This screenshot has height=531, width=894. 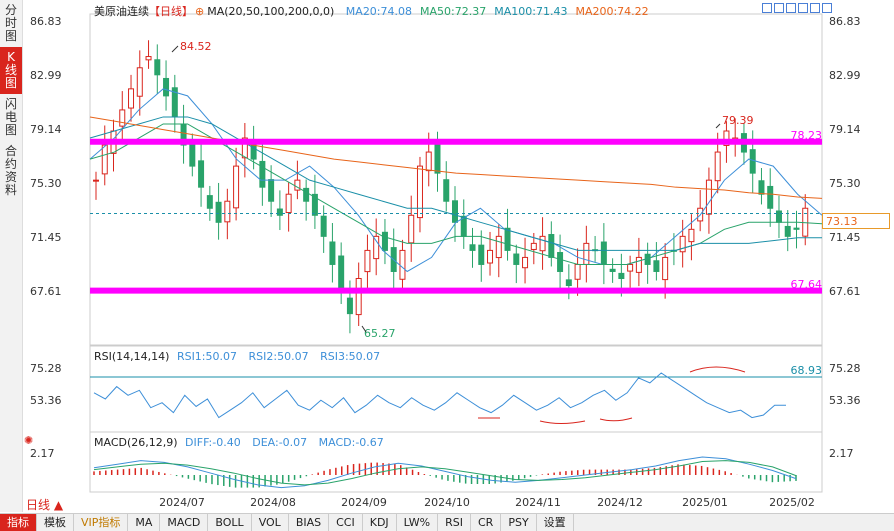 I want to click on indicator-ma-3: MA, so click(x=144, y=522).